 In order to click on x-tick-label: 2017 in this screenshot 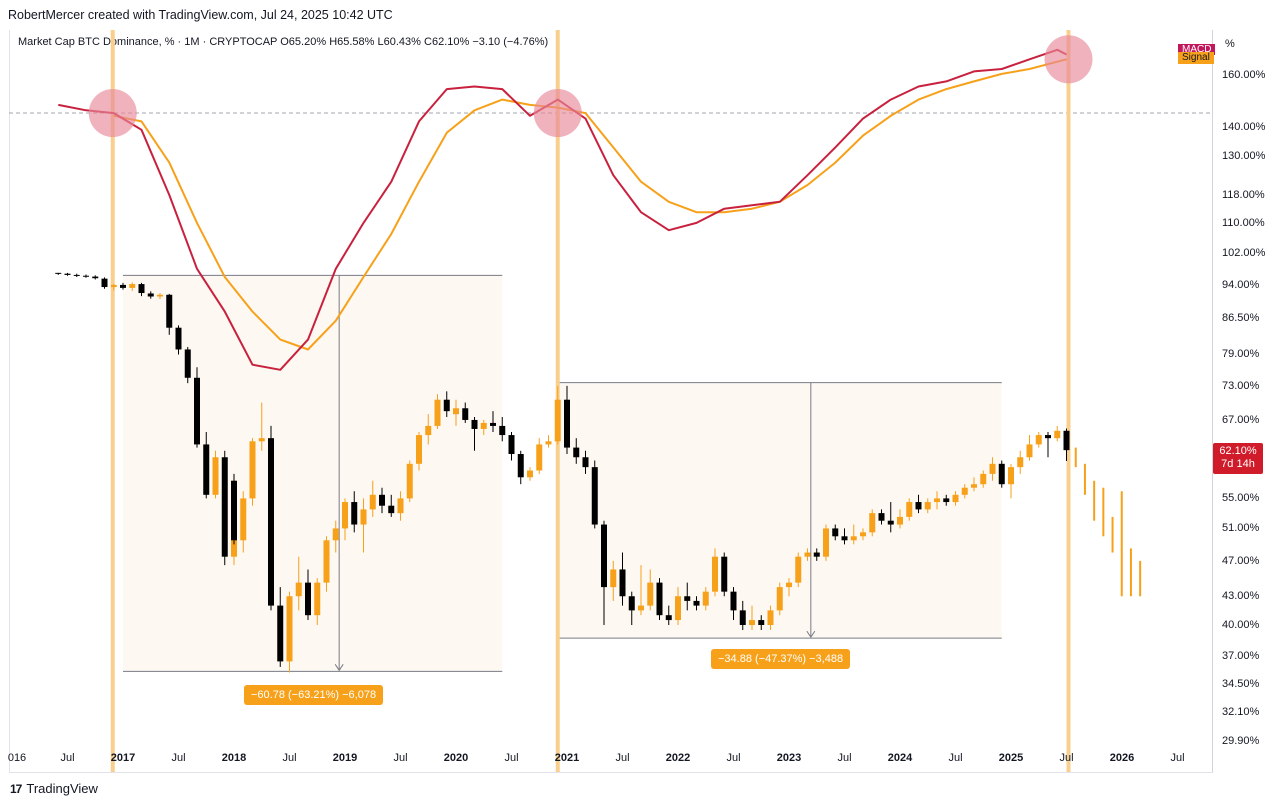, I will do `click(123, 758)`.